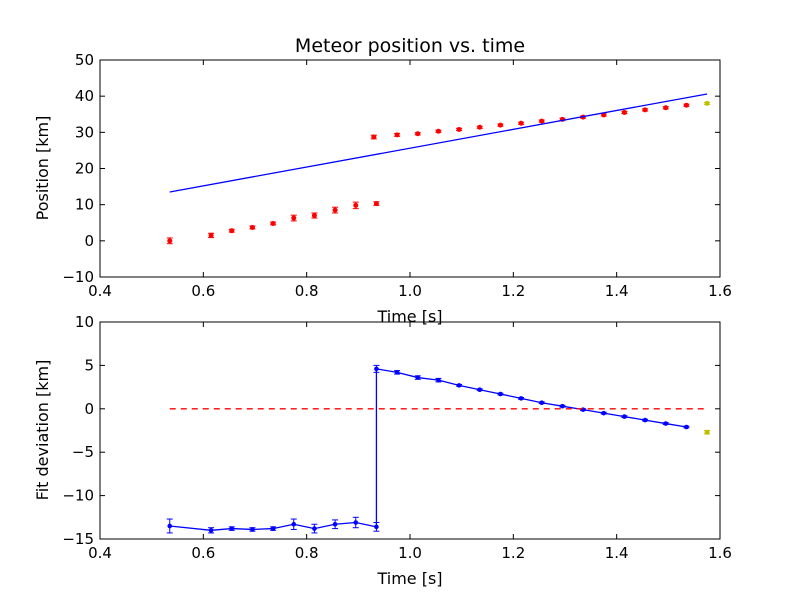 This screenshot has width=800, height=600. What do you see at coordinates (100, 553) in the screenshot?
I see `bottom-x-tick-label: 0.4` at bounding box center [100, 553].